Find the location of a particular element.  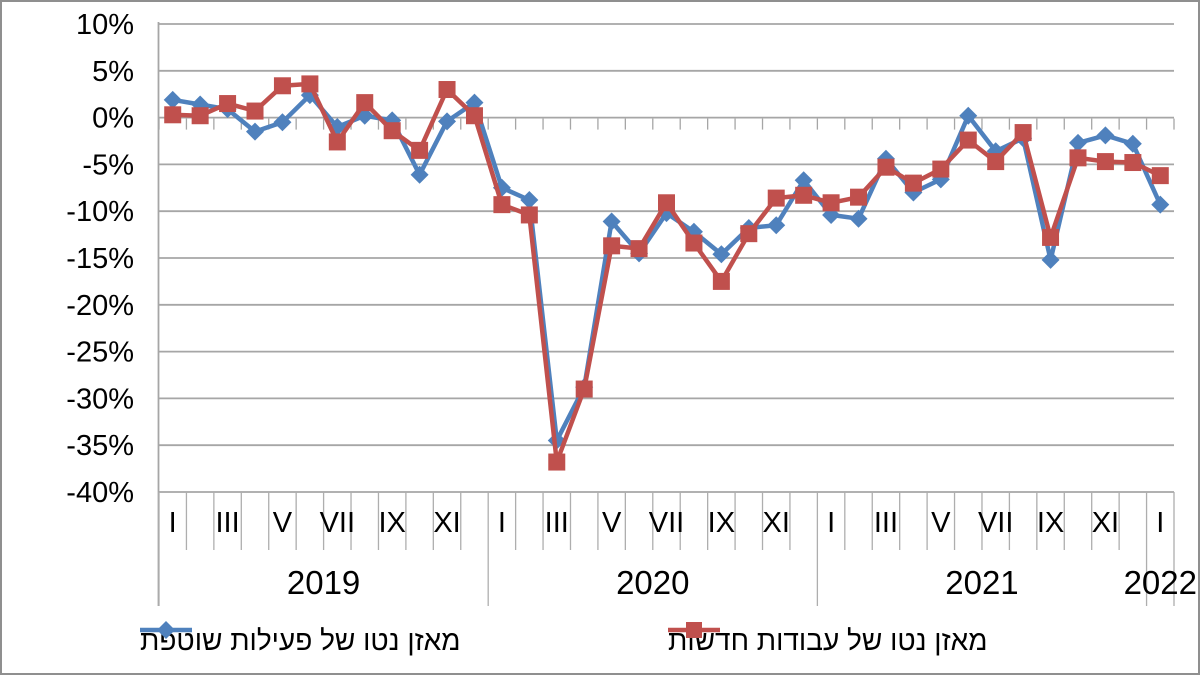

zero-axis-ticks is located at coordinates (666, 124).